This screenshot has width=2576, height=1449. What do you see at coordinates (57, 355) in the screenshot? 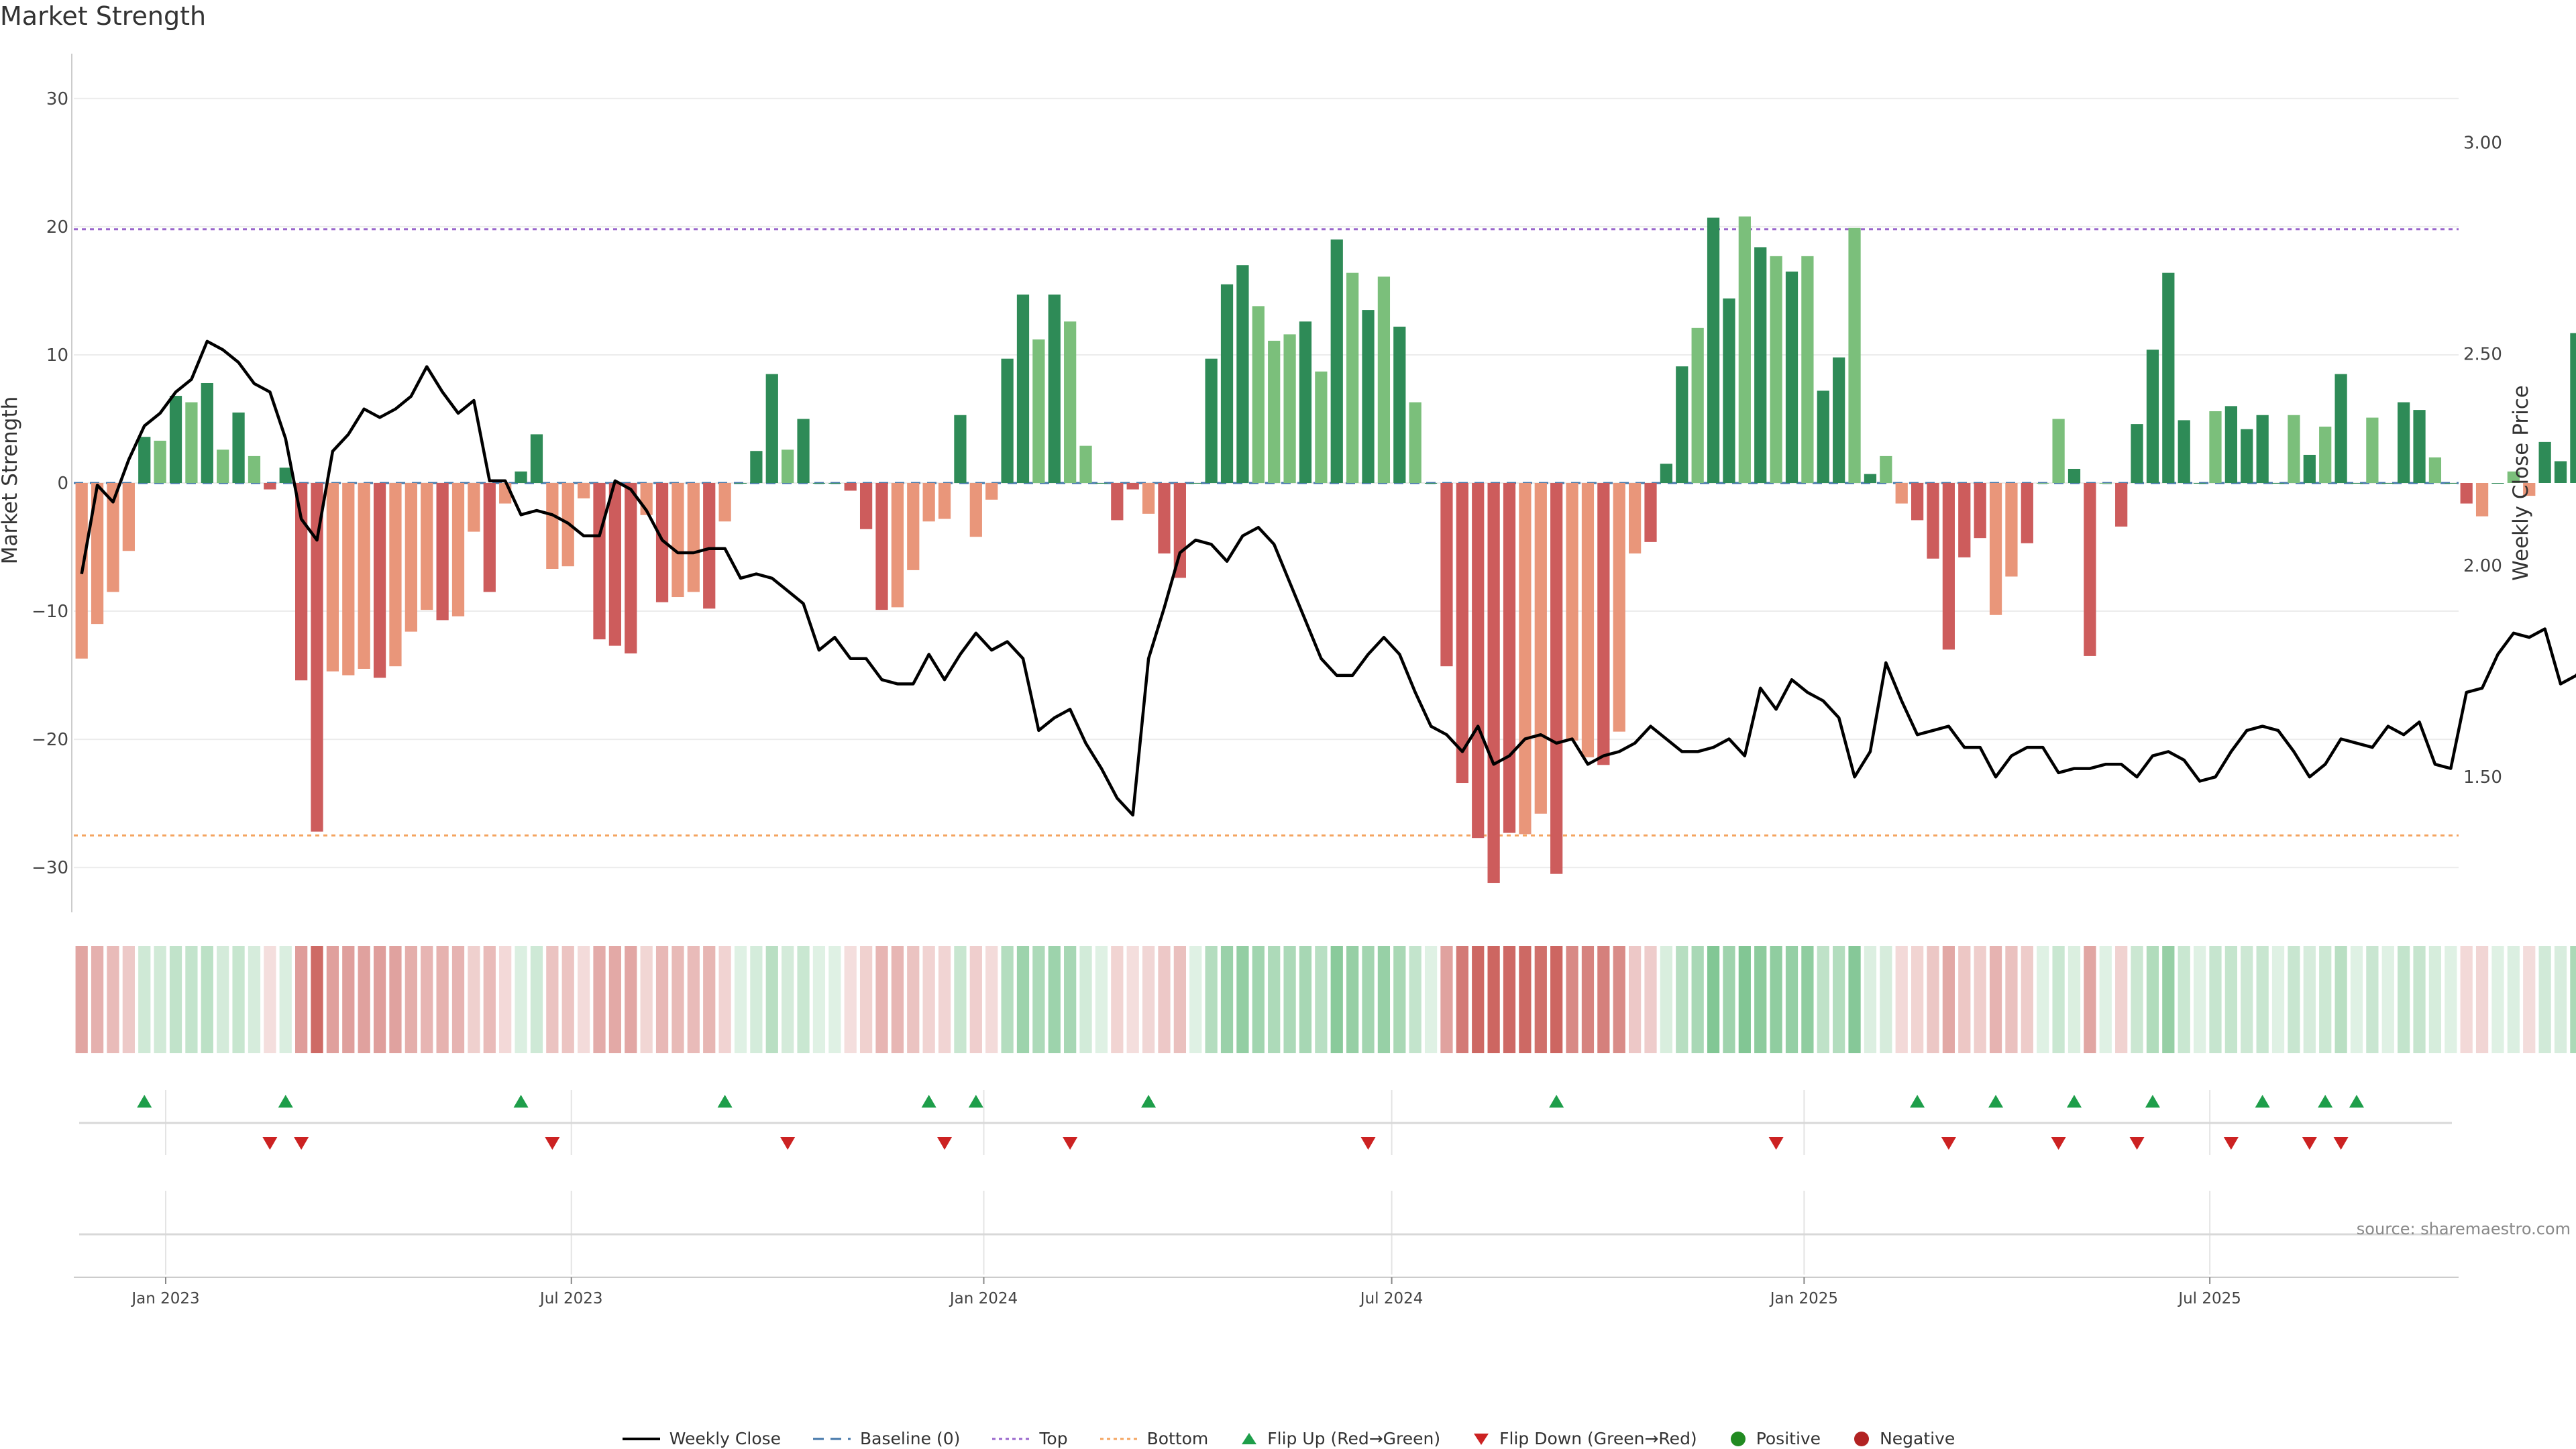
I see `y-tick-label: 10` at bounding box center [57, 355].